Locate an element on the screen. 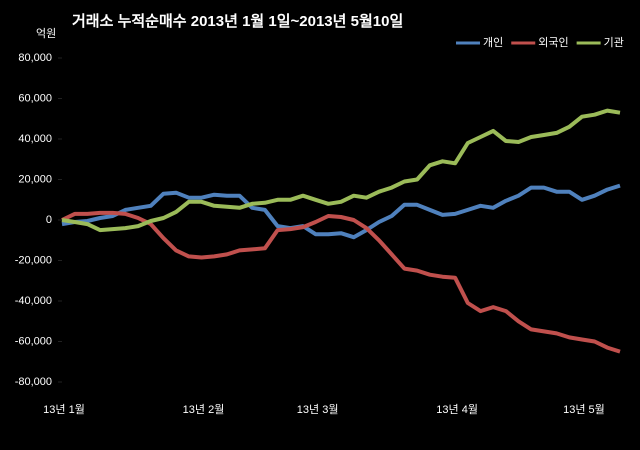 The width and height of the screenshot is (640, 450). legend-label: 기관 is located at coordinates (614, 42).